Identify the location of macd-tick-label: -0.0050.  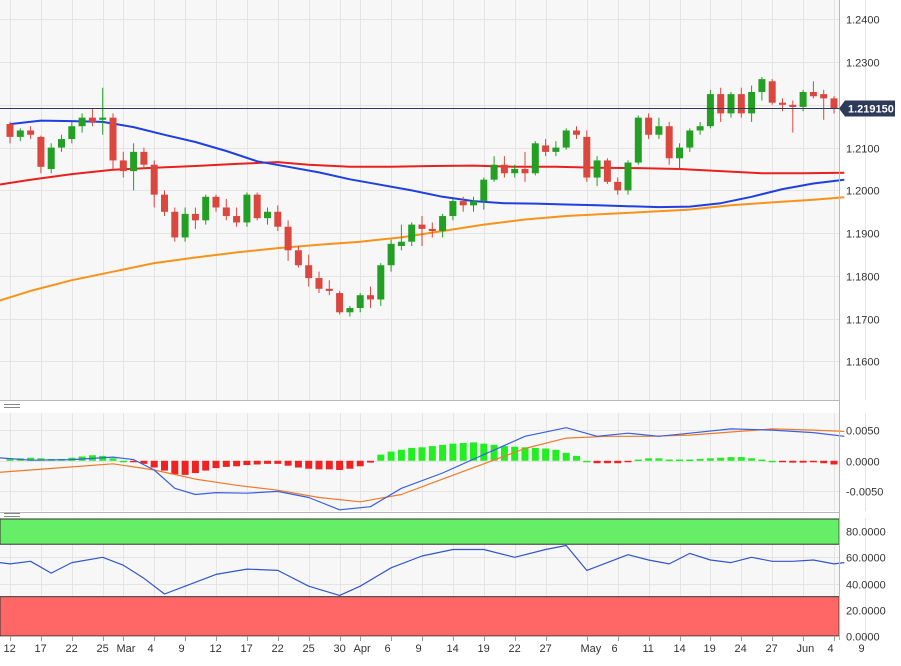
(864, 493).